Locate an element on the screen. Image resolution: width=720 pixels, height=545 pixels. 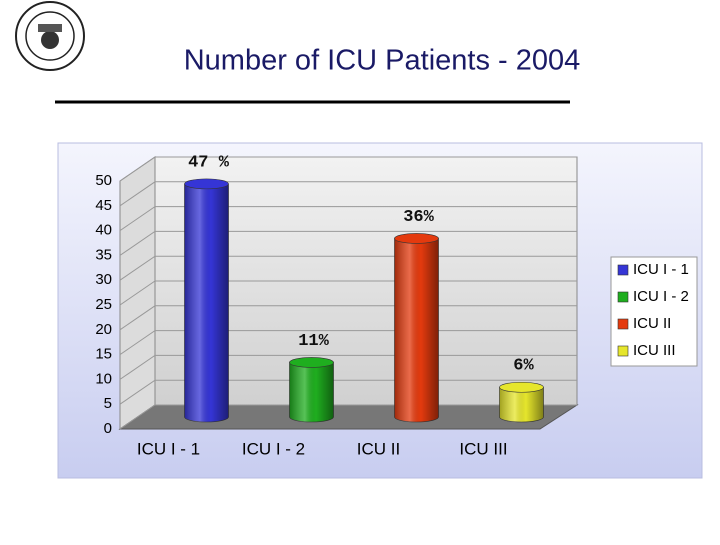
y-tick-label: 45 is located at coordinates (103, 205).